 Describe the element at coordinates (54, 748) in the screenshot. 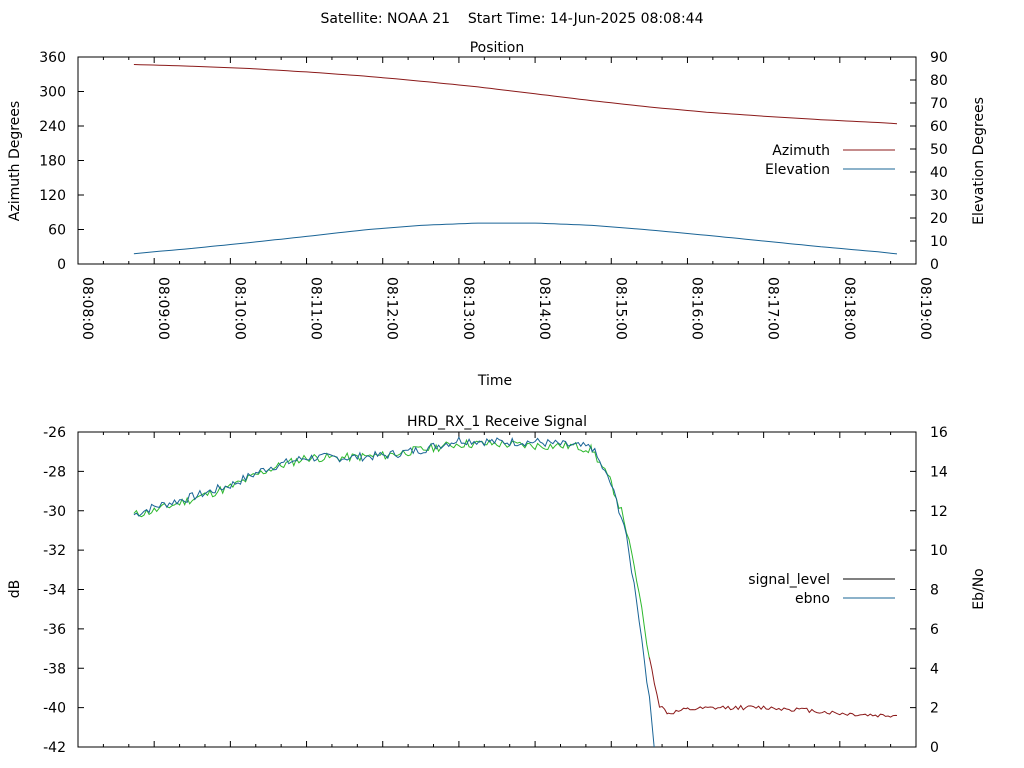

I see `y-tick-label: -42` at that location.